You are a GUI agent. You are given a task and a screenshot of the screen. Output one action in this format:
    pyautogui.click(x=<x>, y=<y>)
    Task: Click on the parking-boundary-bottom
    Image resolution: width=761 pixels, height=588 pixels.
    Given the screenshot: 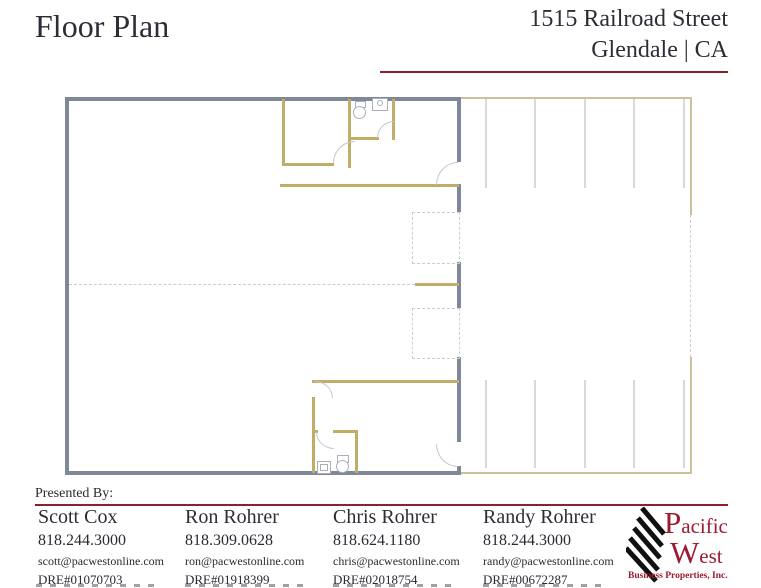 What is the action you would take?
    pyautogui.click(x=576, y=473)
    